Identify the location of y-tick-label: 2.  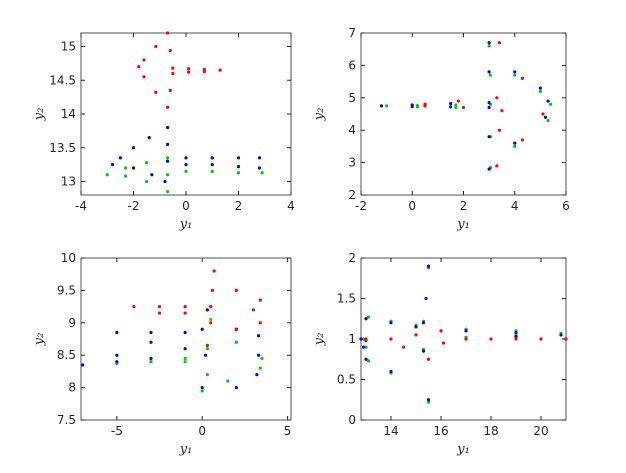
(352, 195).